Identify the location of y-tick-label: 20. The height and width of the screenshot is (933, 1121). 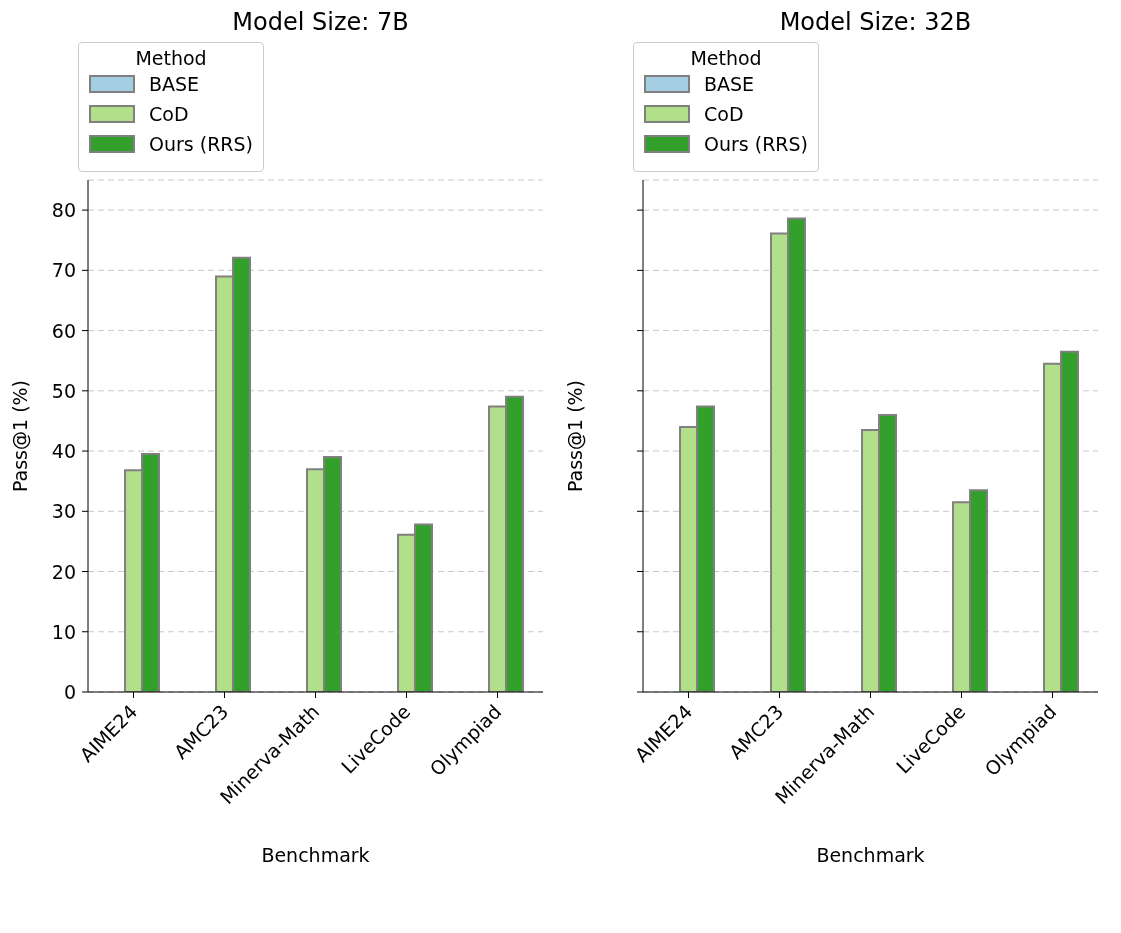
(63, 571).